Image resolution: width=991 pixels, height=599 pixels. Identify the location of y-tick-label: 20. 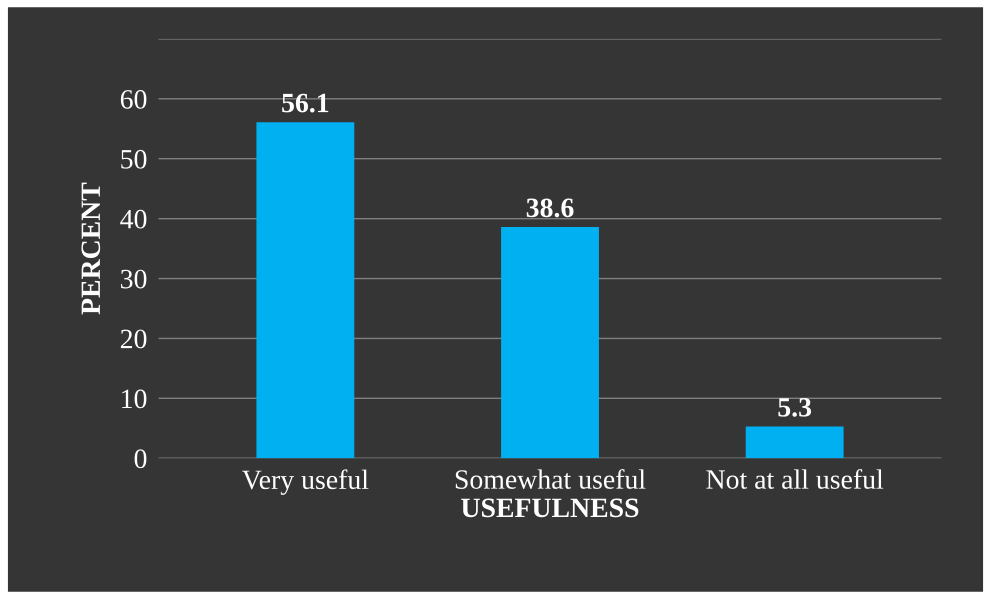
(133, 339).